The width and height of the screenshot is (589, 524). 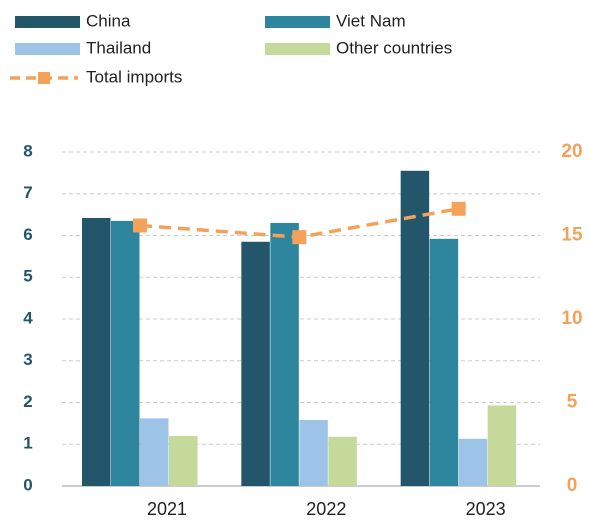 I want to click on legend-label: Thailand, so click(x=118, y=47).